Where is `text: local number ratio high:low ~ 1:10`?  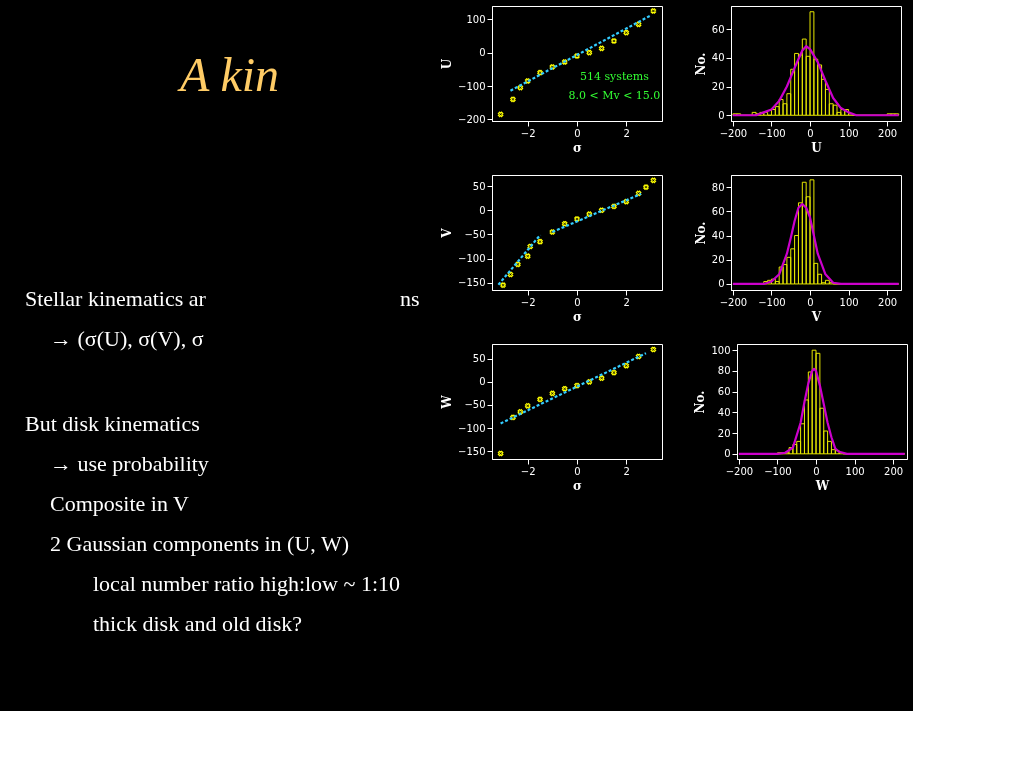 text: local number ratio high:low ~ 1:10 is located at coordinates (247, 583).